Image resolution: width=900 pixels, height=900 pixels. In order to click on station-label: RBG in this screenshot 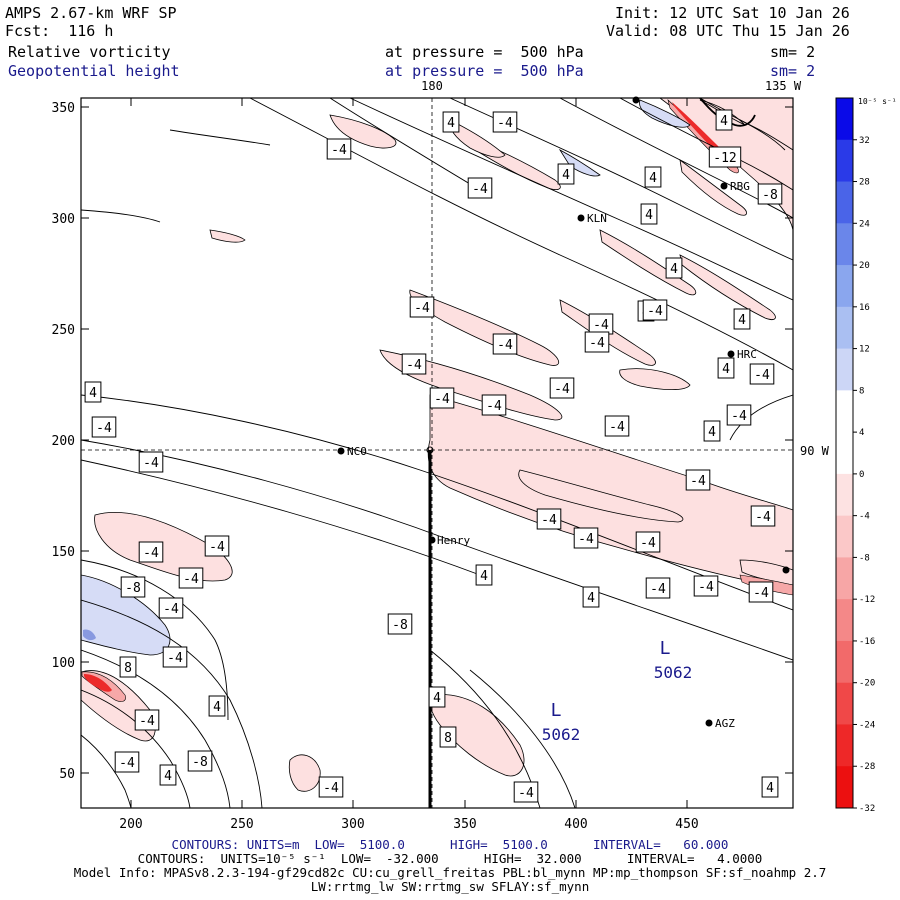, I will do `click(740, 186)`.